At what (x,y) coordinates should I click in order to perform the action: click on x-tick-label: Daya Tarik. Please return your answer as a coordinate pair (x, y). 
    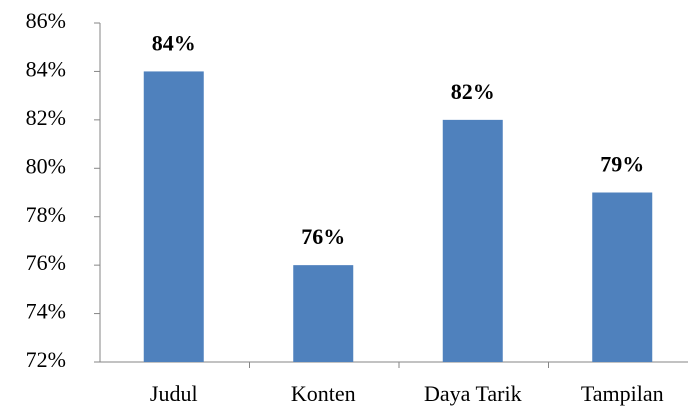
    Looking at the image, I should click on (473, 393).